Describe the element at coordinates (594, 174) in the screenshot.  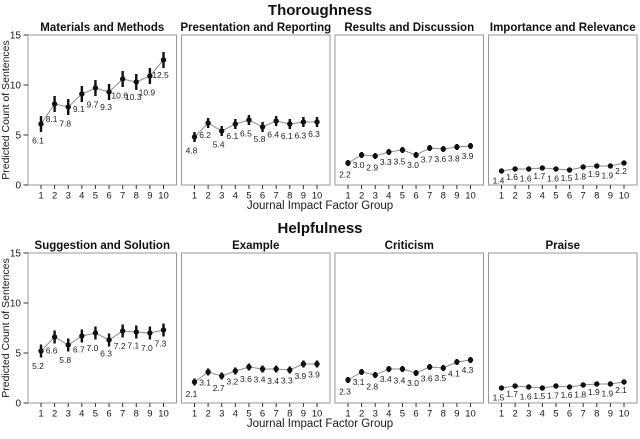
I see `value-label: 1.9` at that location.